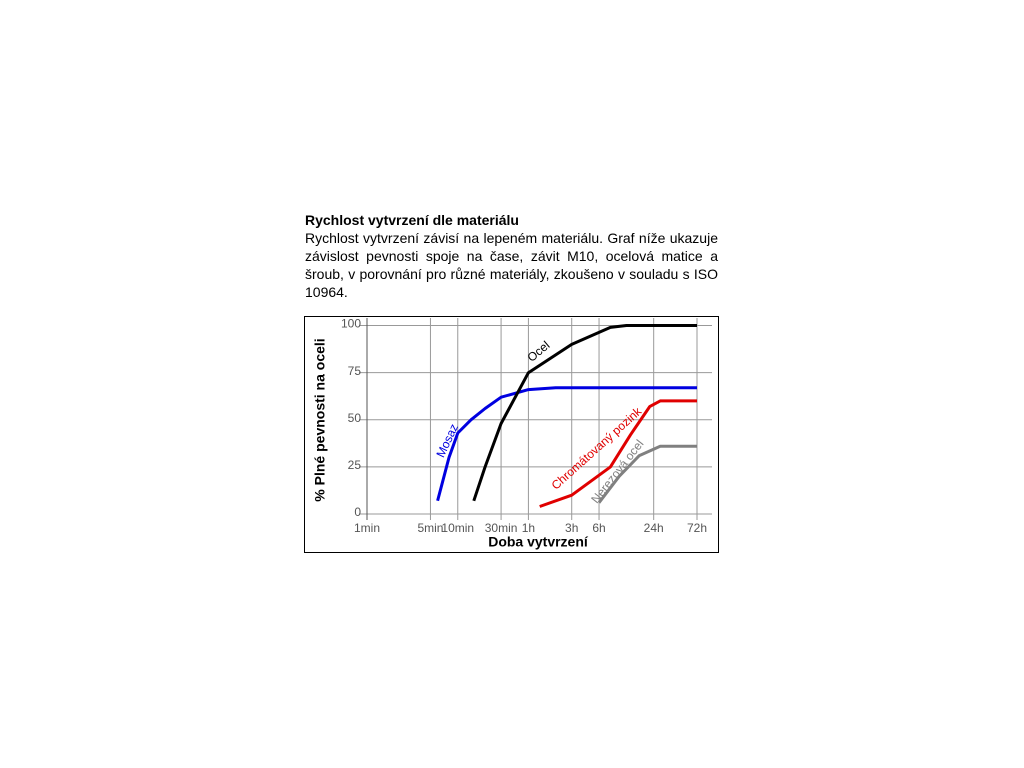 The width and height of the screenshot is (1024, 768). What do you see at coordinates (501, 528) in the screenshot?
I see `x-tick-label: 30min` at bounding box center [501, 528].